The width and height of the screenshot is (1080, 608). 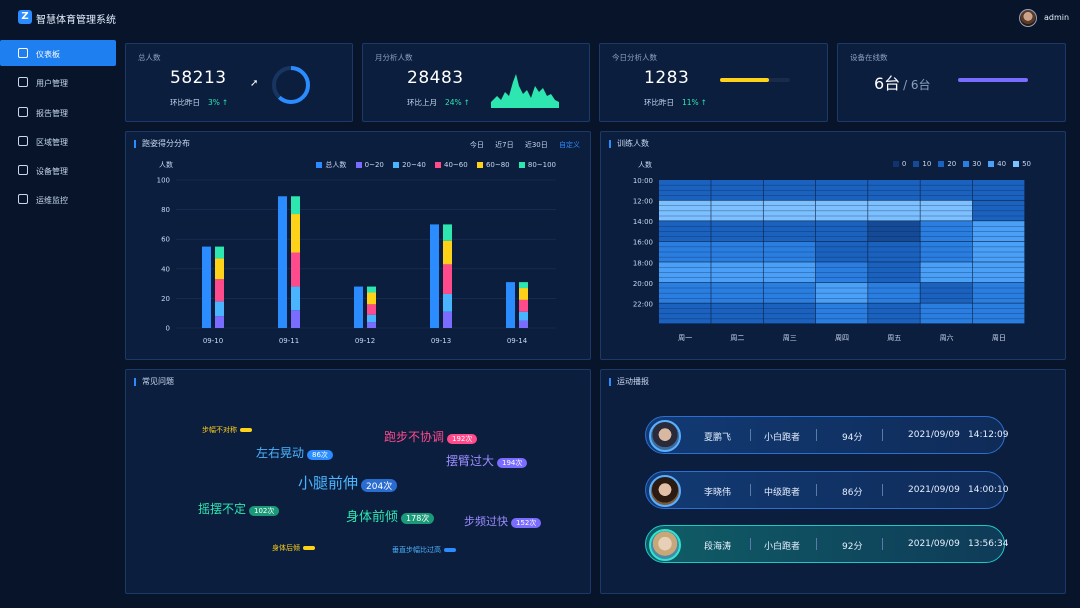 What do you see at coordinates (59, 170) in the screenshot?
I see `sidebar-item-devices: 设备管理` at bounding box center [59, 170].